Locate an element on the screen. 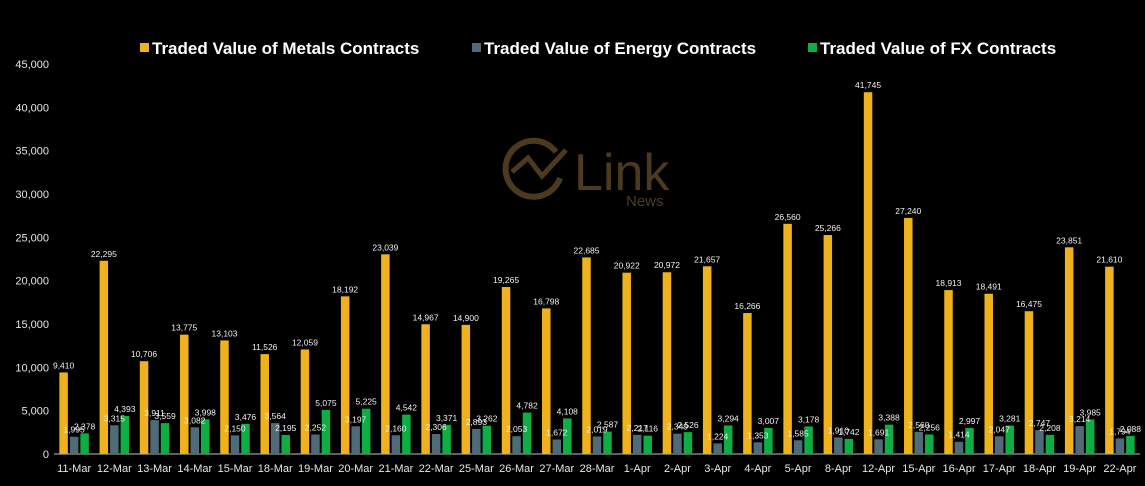  data-label: 4,542 is located at coordinates (407, 408).